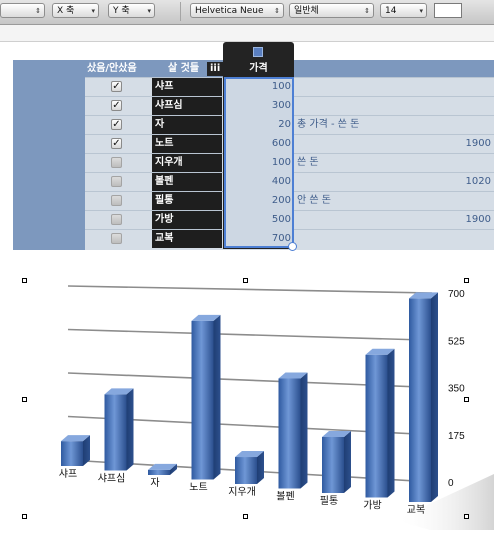 The width and height of the screenshot is (494, 540). I want to click on prev-popup: ⇕, so click(22, 10).